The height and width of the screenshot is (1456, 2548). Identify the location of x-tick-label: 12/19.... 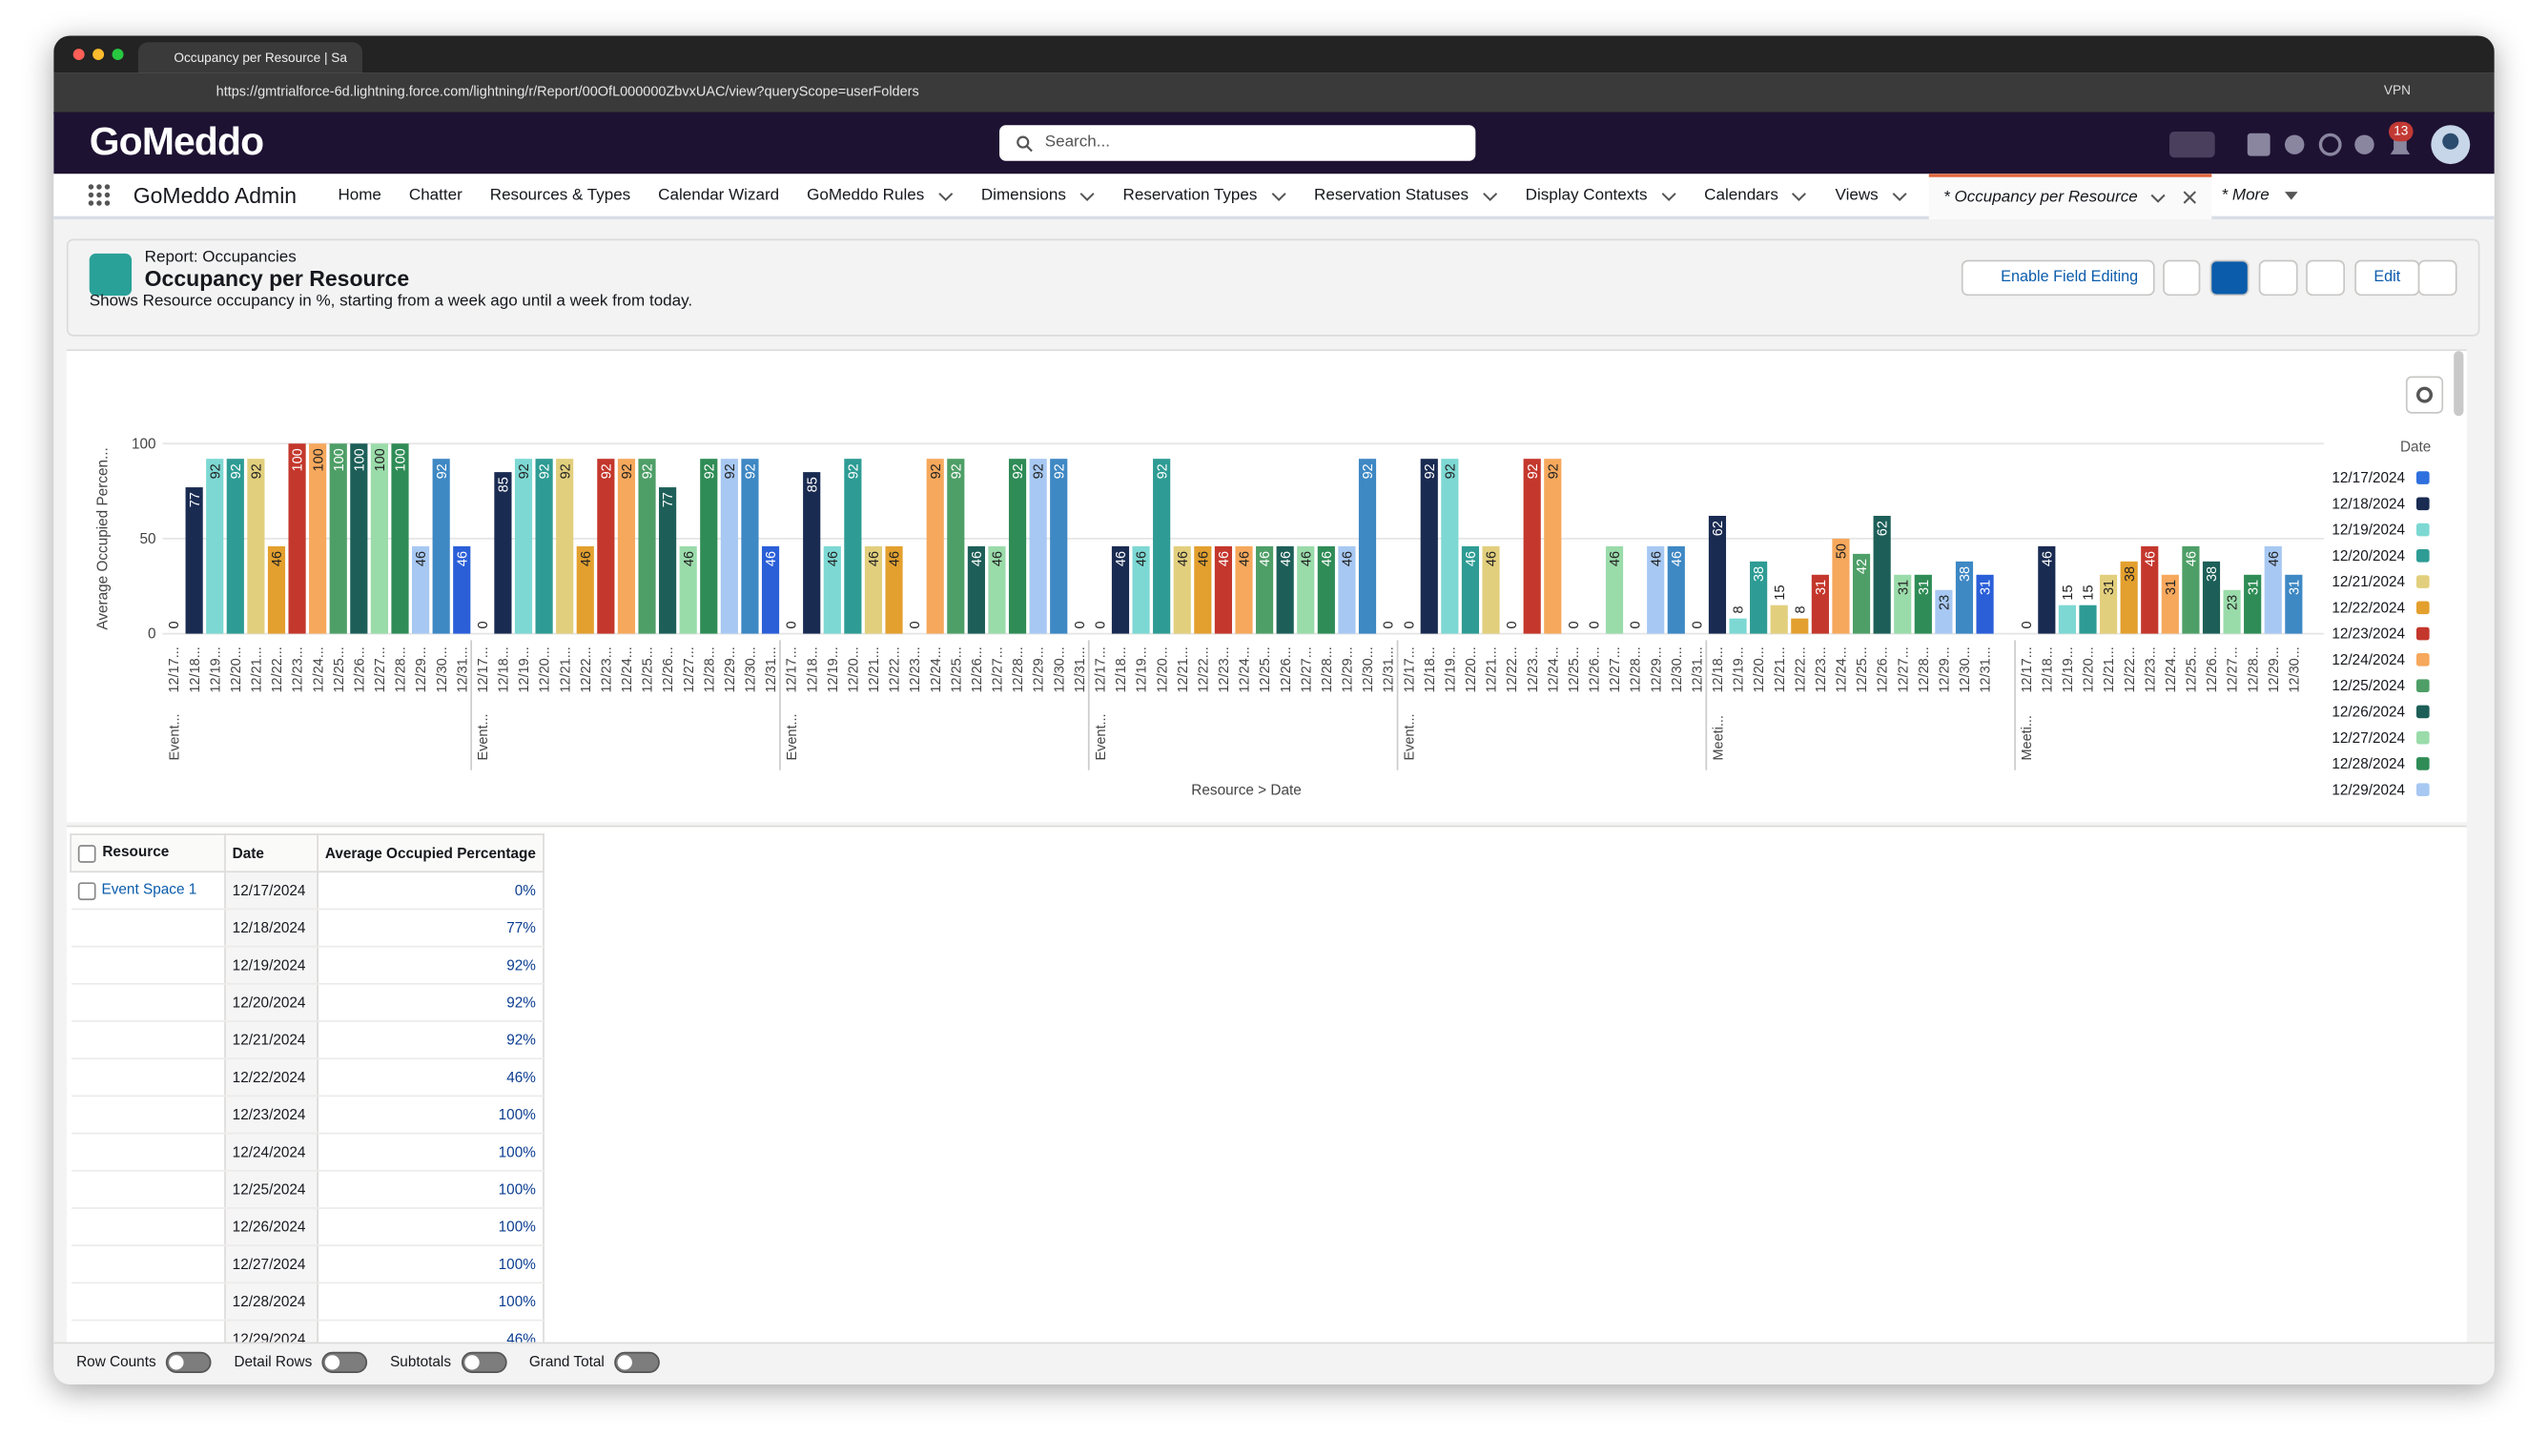
(524, 669).